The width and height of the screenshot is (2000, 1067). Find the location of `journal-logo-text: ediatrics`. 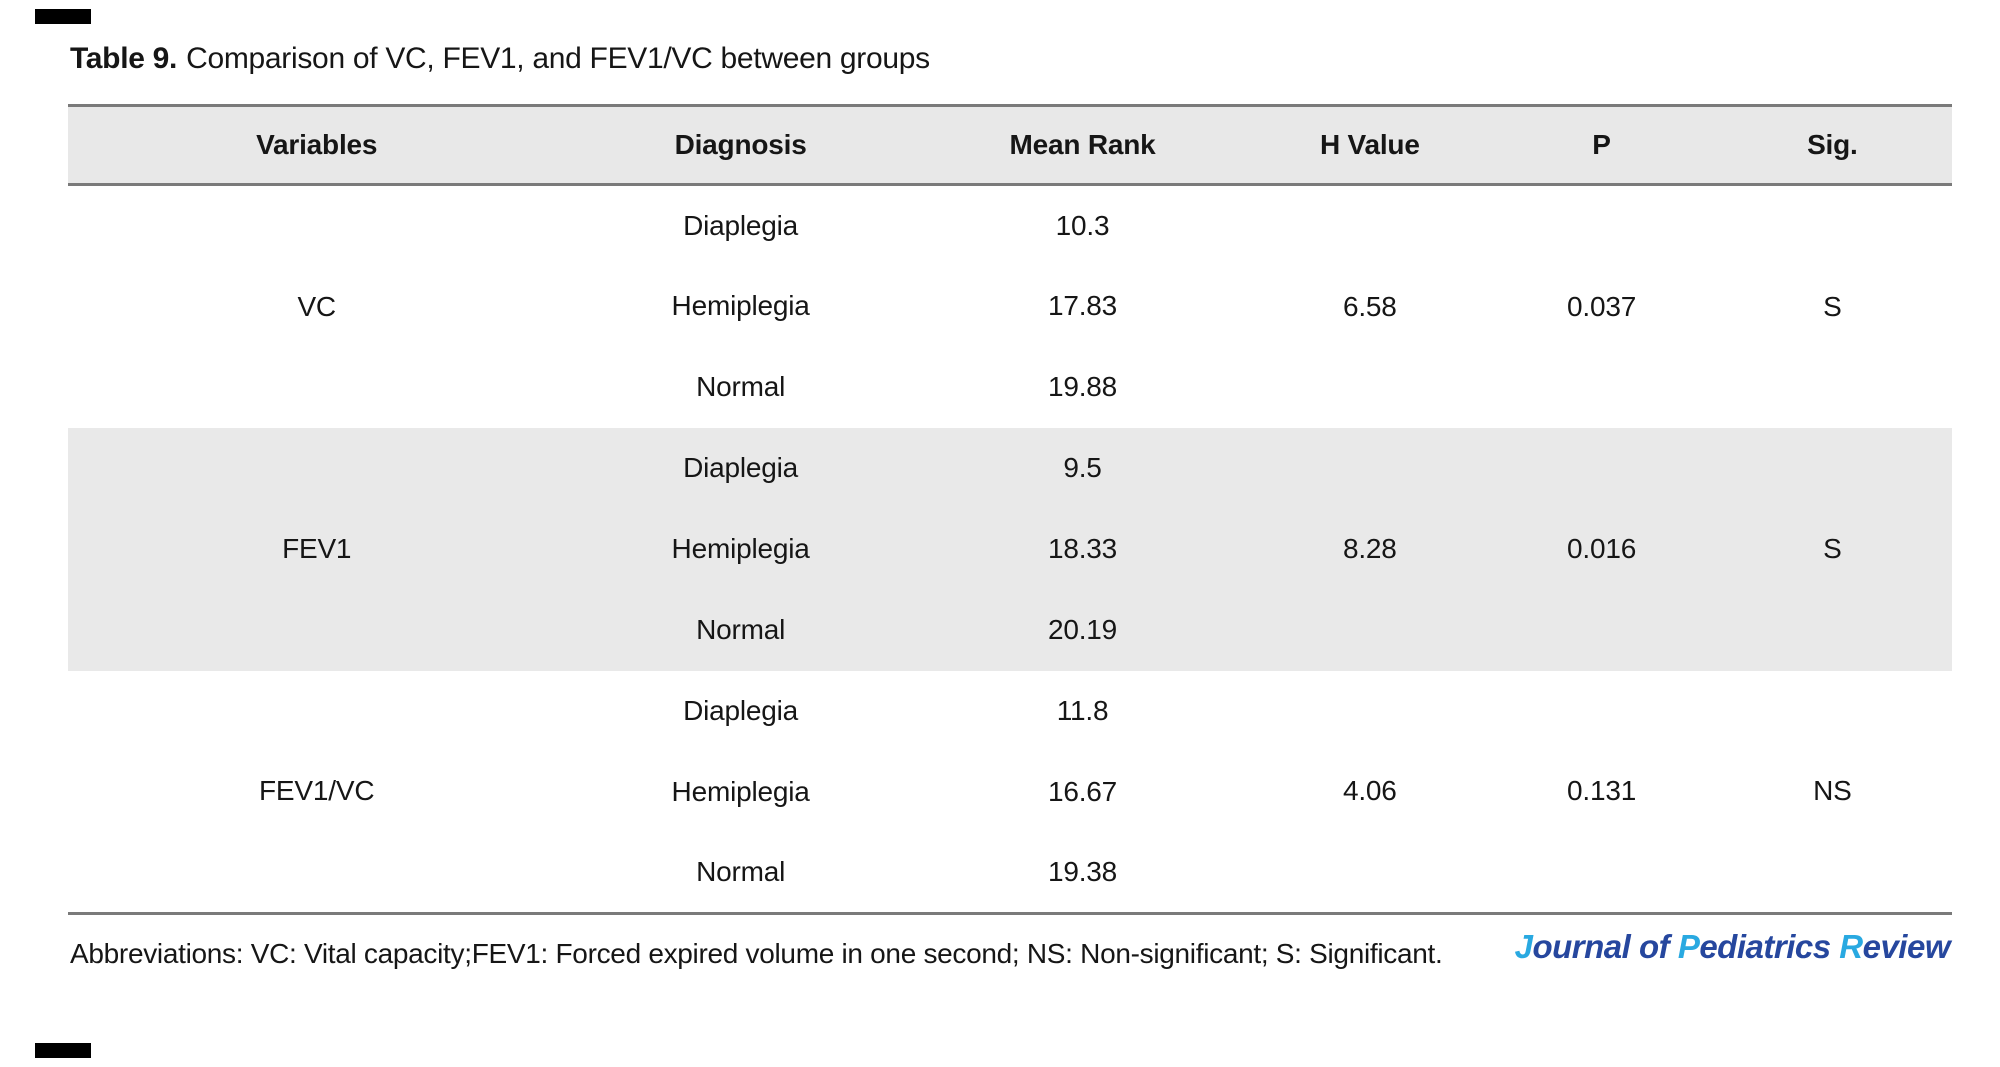

journal-logo-text: ediatrics is located at coordinates (1769, 946).